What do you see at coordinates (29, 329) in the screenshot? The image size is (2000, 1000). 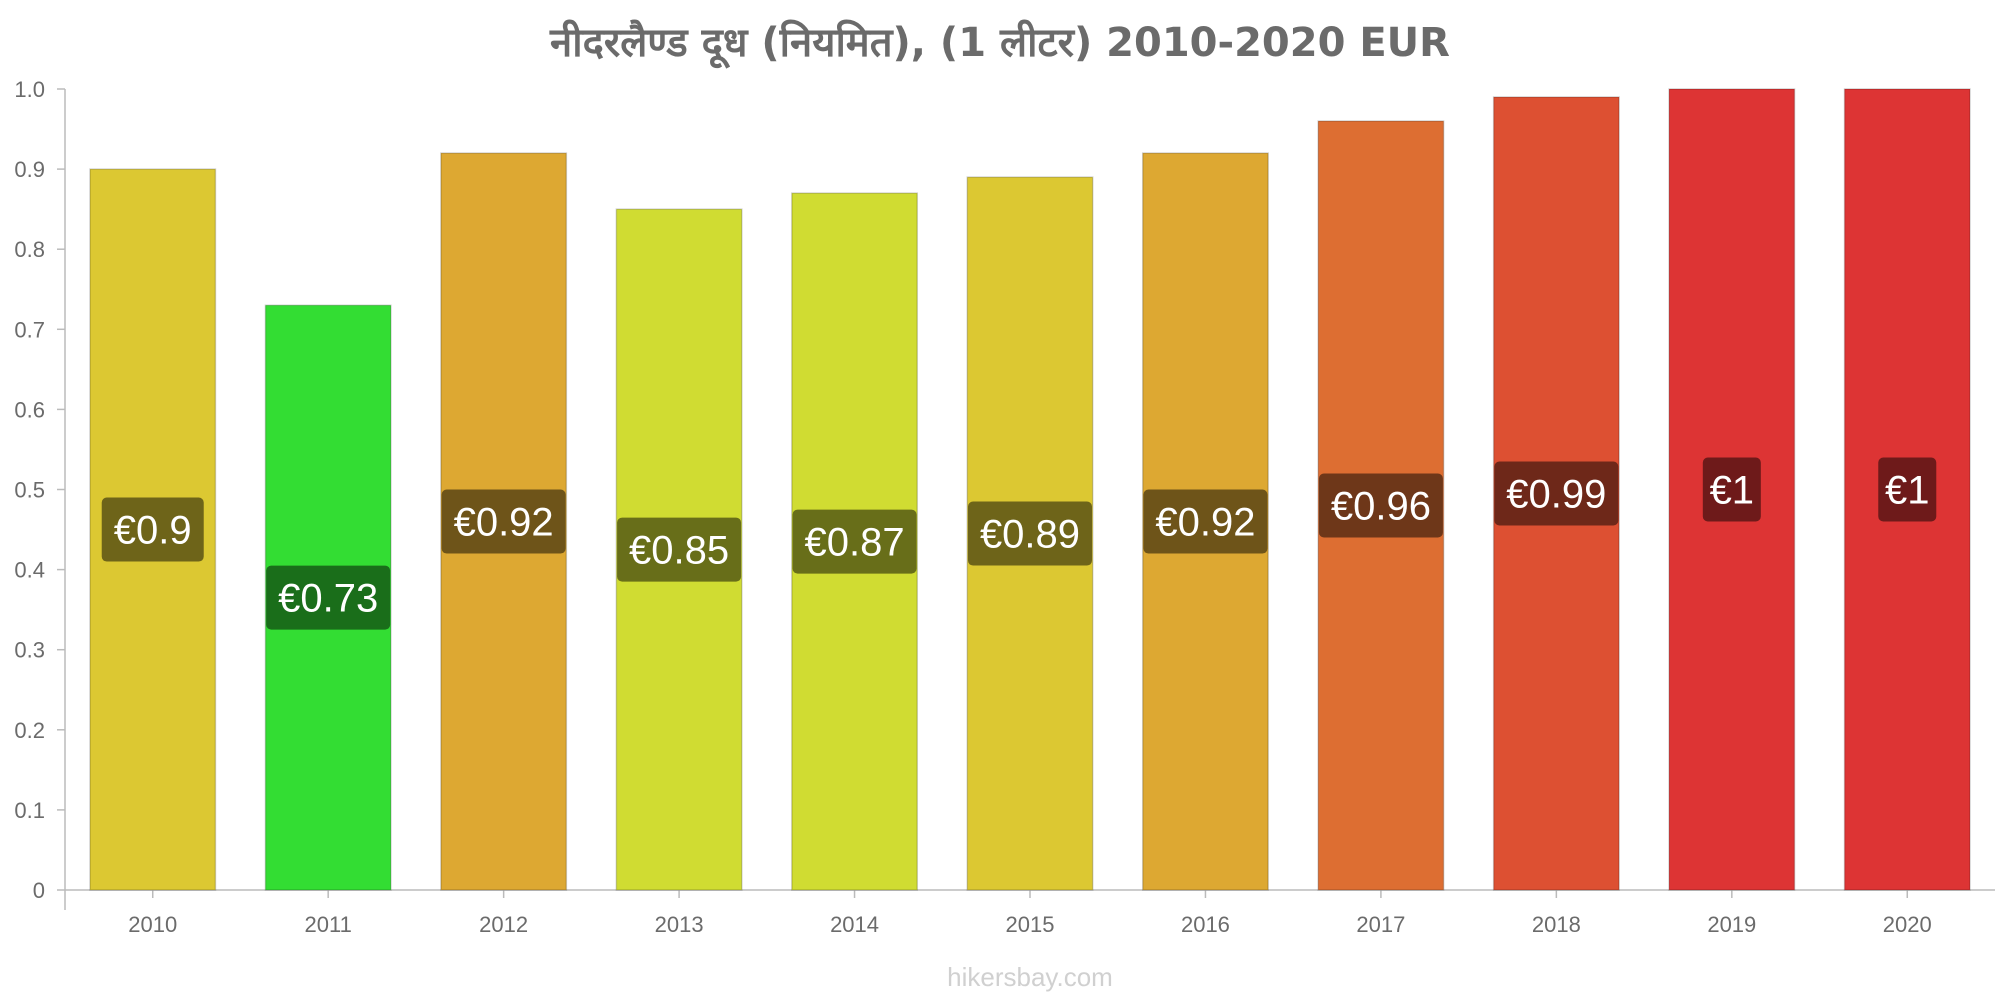 I see `y-tick-label: 0.7` at bounding box center [29, 329].